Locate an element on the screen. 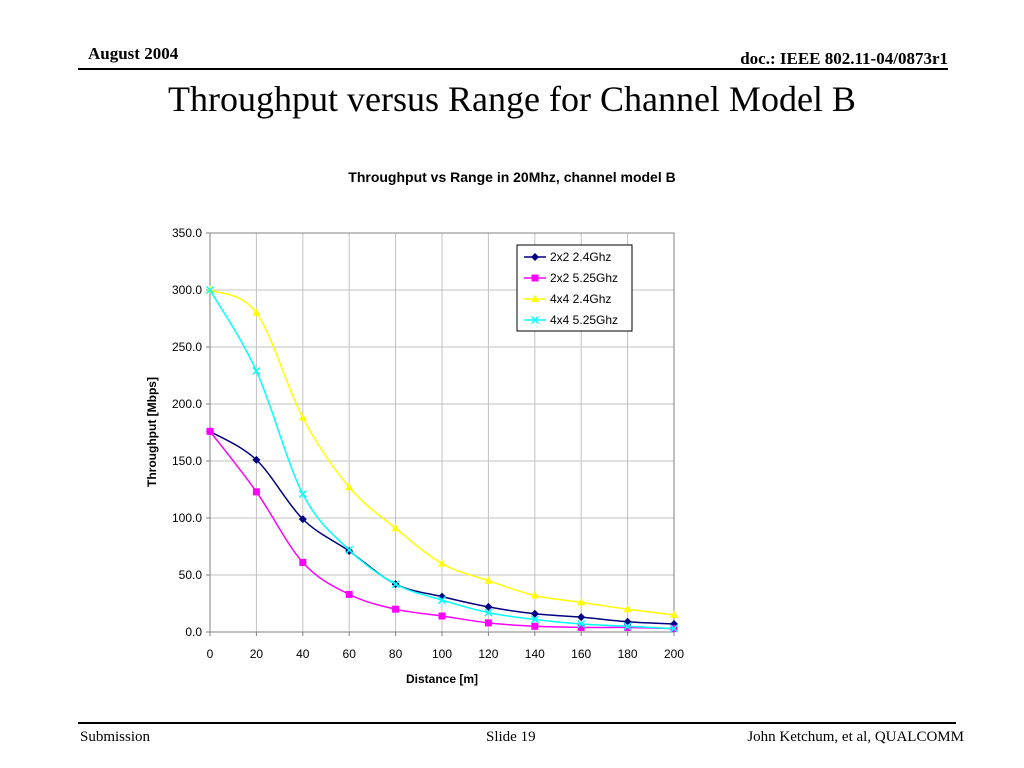  x-axis: 0 20 40 60 80 100 120 140 160 180 200 is located at coordinates (445, 646).